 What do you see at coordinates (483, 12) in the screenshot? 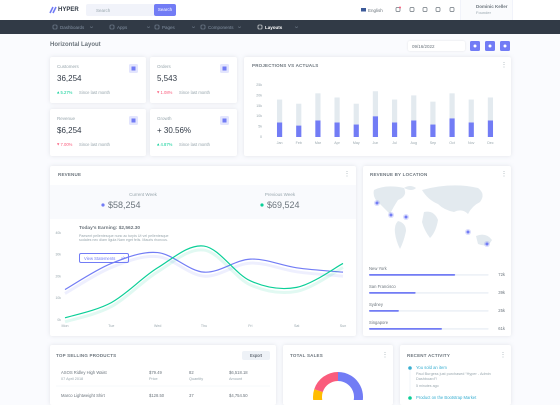
I see `user-role: Founder` at bounding box center [483, 12].